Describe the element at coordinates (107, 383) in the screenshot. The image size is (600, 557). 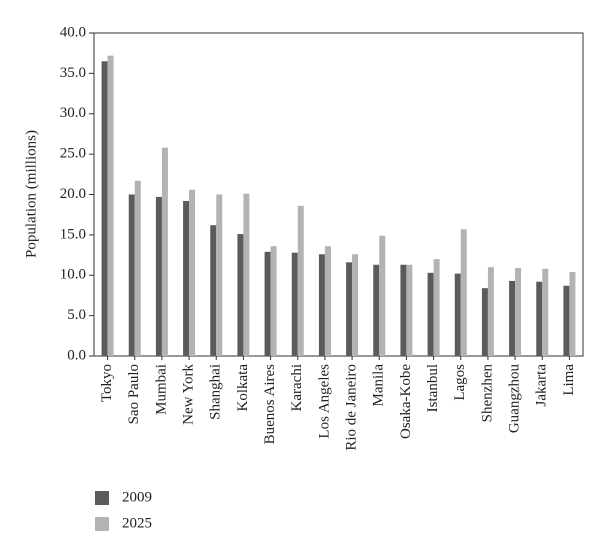
I see `x-tick-label: Tokyo` at that location.